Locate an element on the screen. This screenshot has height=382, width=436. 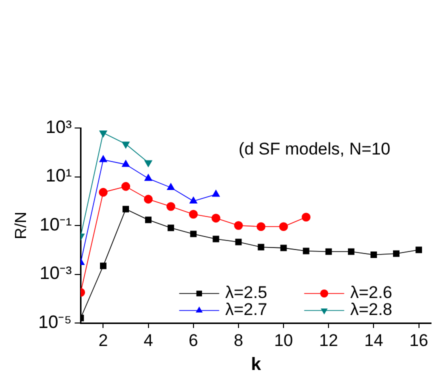
legend-label: λ=2.8 is located at coordinates (371, 310).